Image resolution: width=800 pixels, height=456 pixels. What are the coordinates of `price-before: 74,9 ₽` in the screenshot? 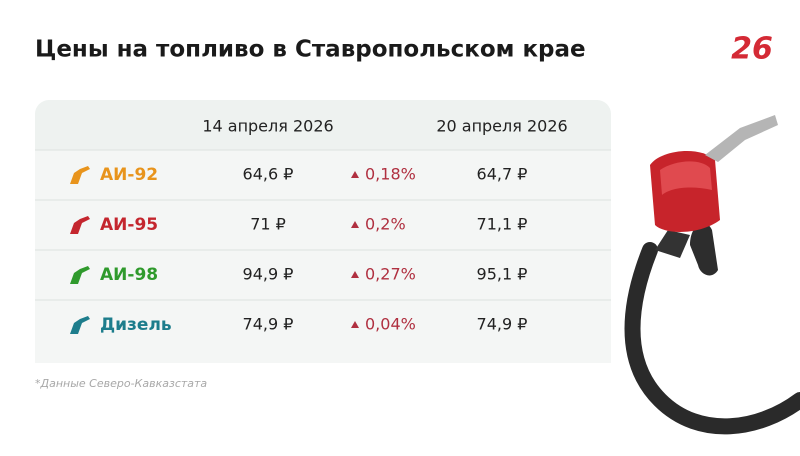 It's located at (268, 324).